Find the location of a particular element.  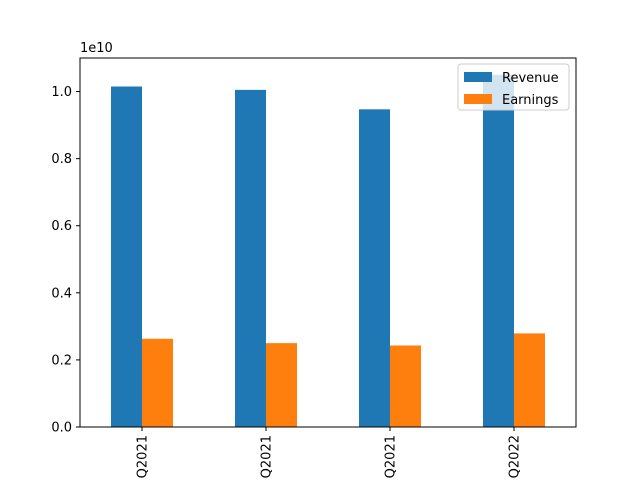

legend-label-earnings: Earnings is located at coordinates (530, 100).